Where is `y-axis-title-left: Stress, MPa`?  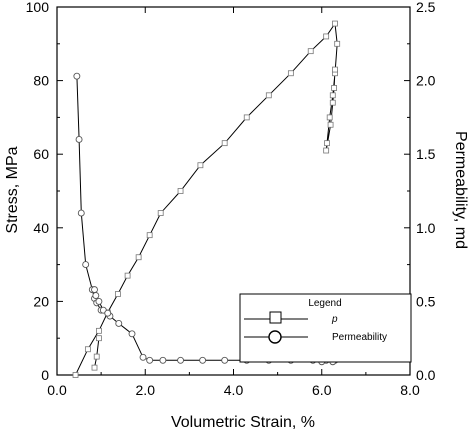 y-axis-title-left: Stress, MPa is located at coordinates (12, 189).